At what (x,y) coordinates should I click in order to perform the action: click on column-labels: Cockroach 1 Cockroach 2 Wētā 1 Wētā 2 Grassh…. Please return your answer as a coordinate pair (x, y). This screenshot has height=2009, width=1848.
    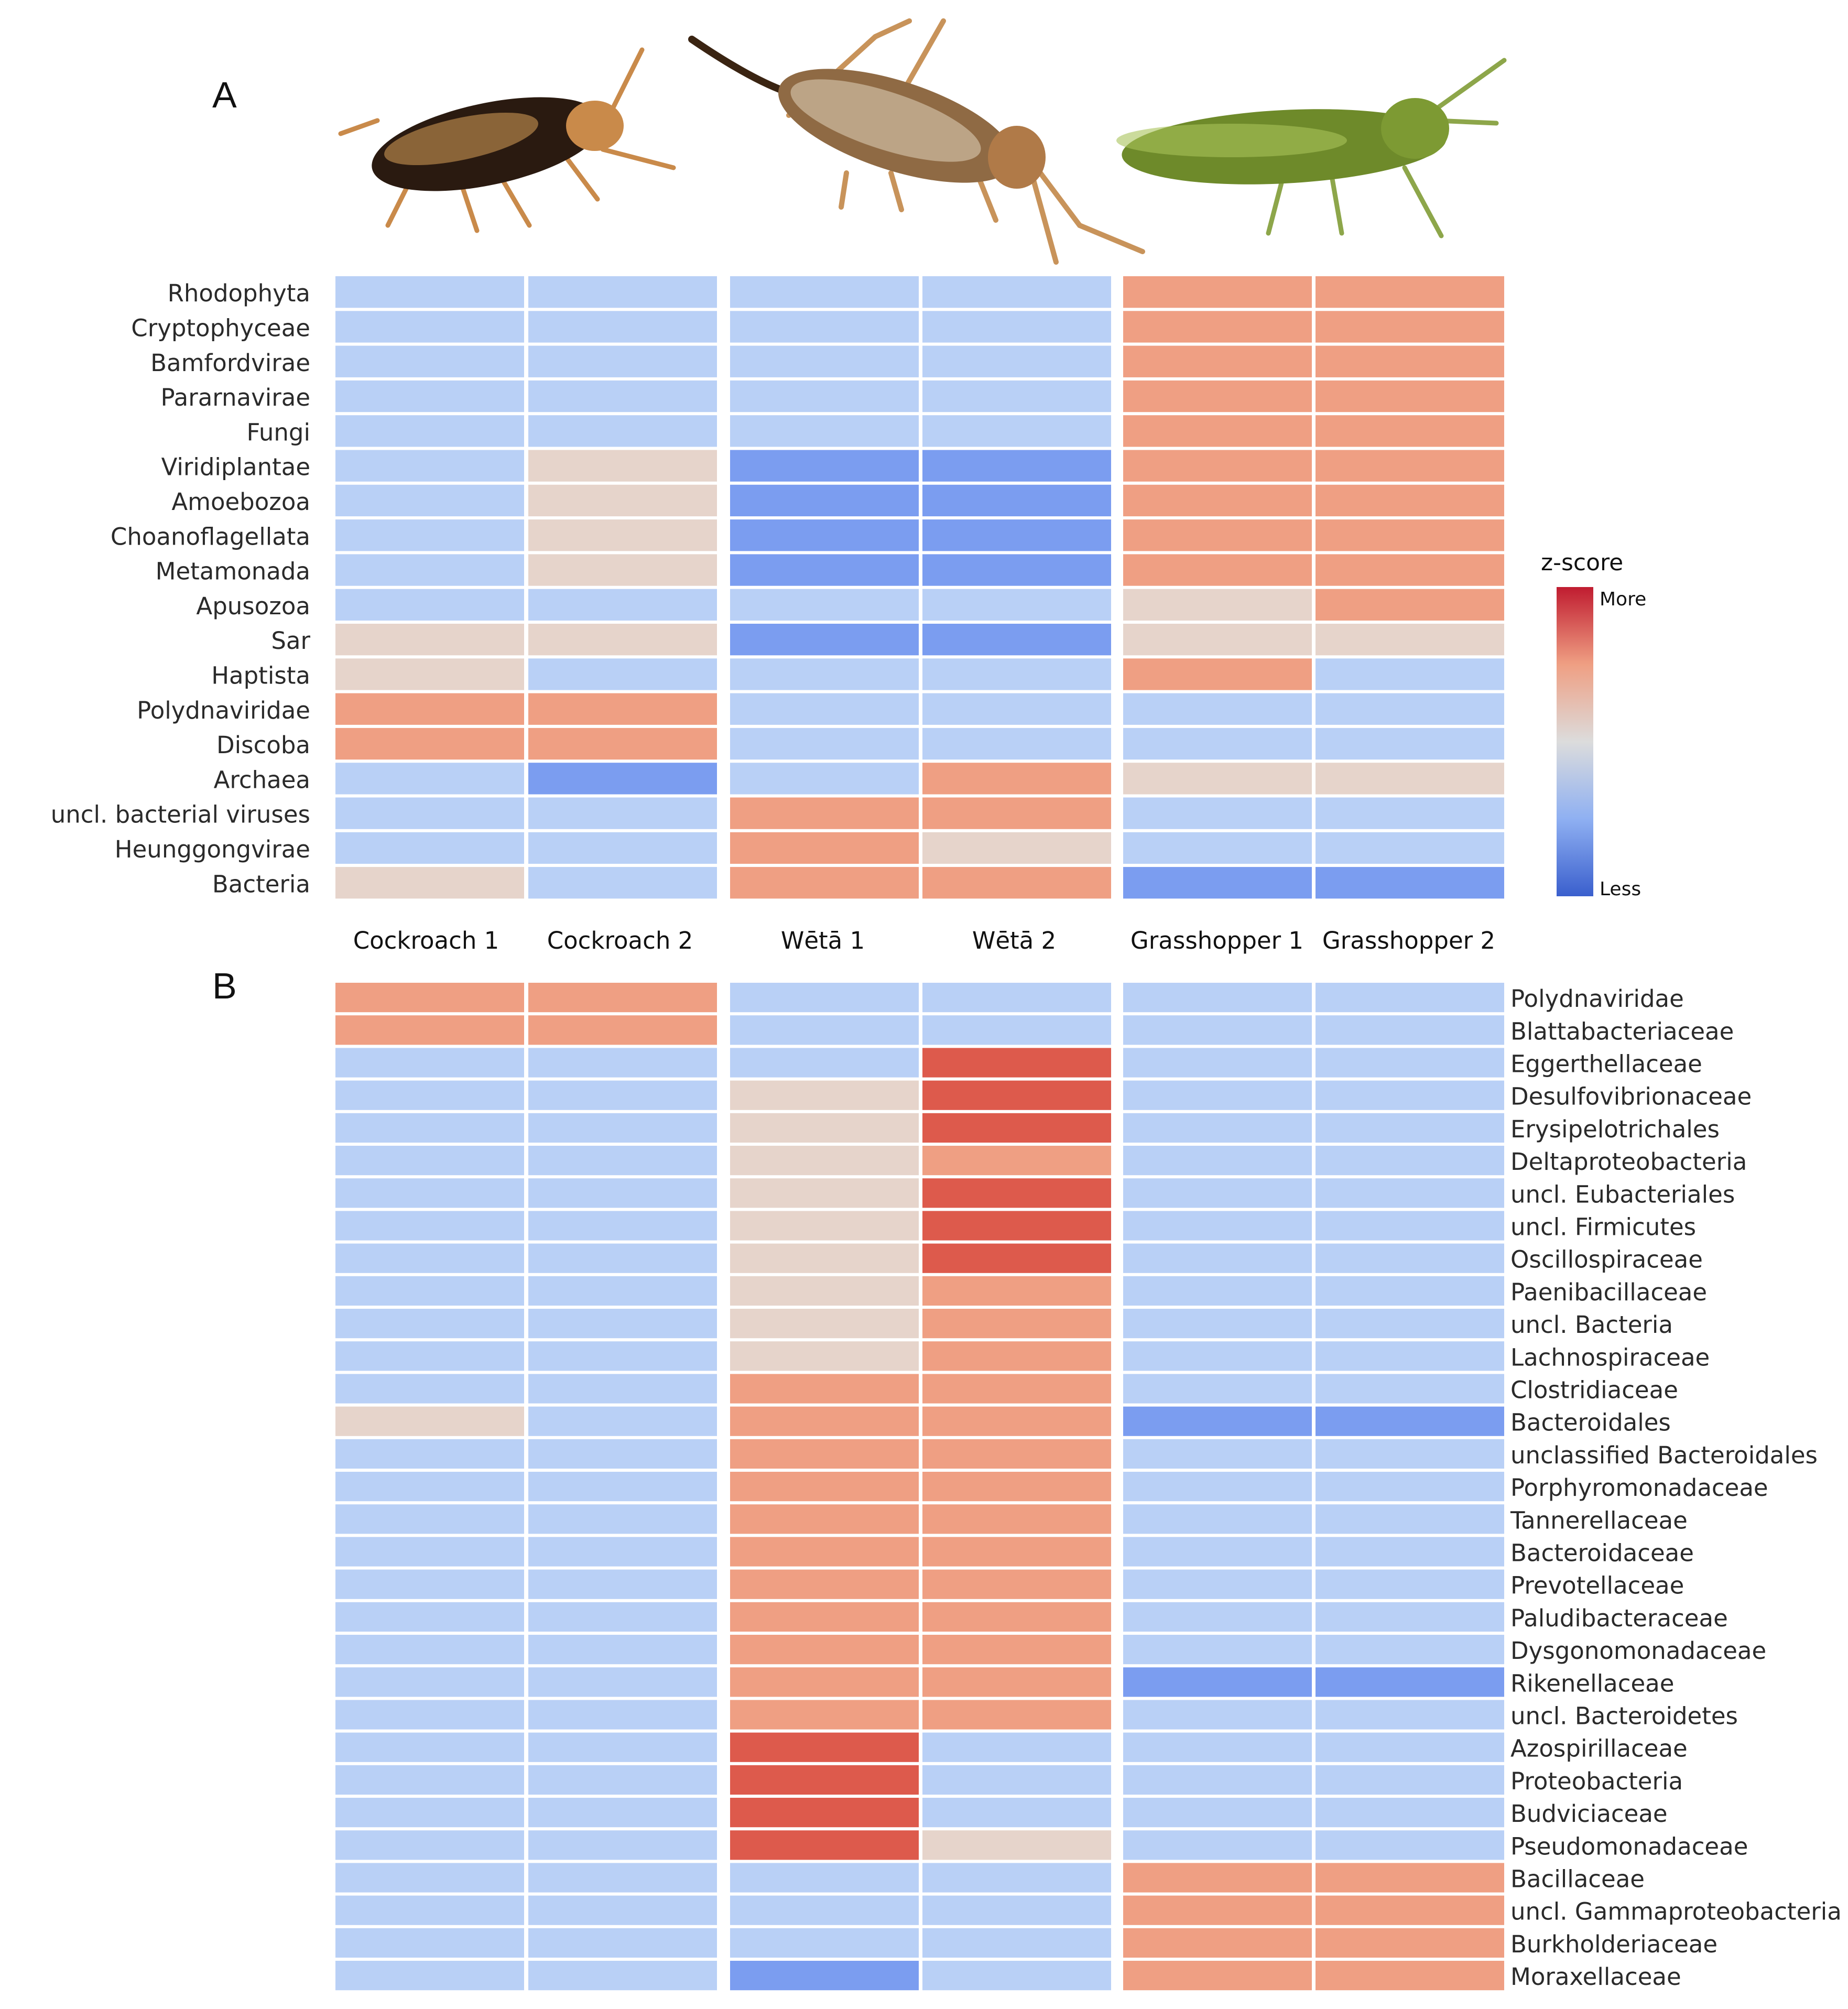
    Looking at the image, I should click on (924, 940).